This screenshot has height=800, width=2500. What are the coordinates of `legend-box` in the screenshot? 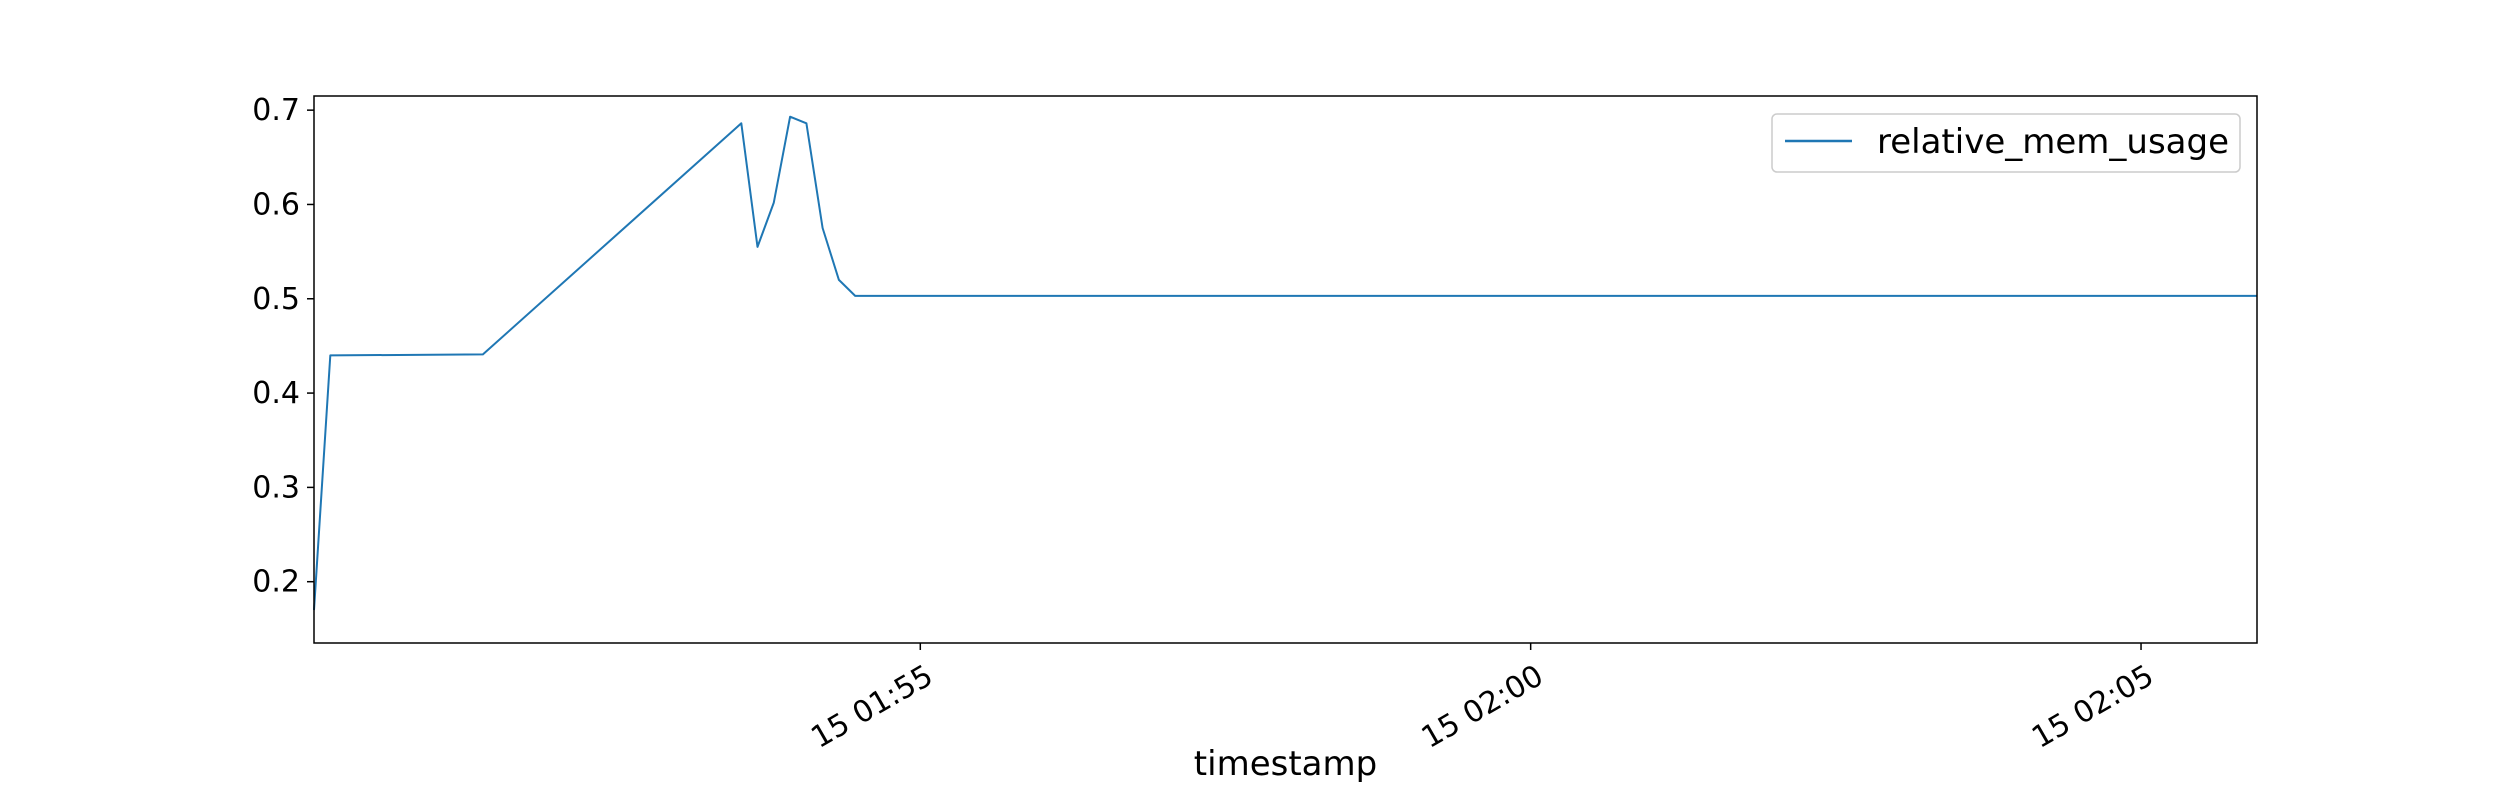 It's located at (2006, 143).